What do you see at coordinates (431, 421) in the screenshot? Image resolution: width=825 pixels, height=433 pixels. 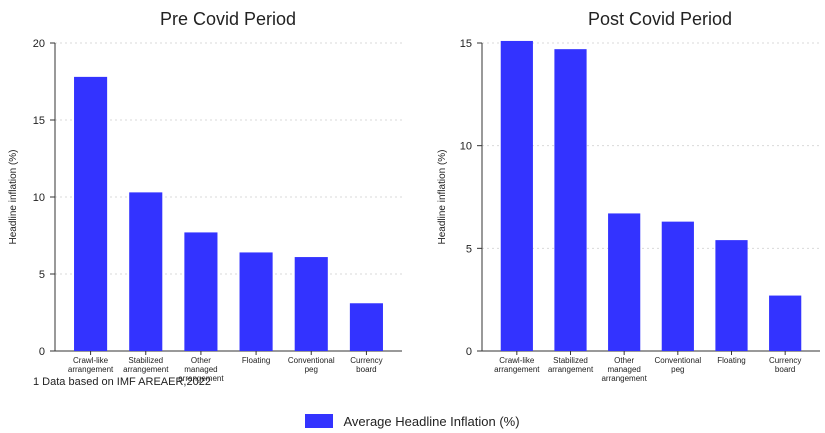 I see `legend-label: Average Headline Inflation (%)` at bounding box center [431, 421].